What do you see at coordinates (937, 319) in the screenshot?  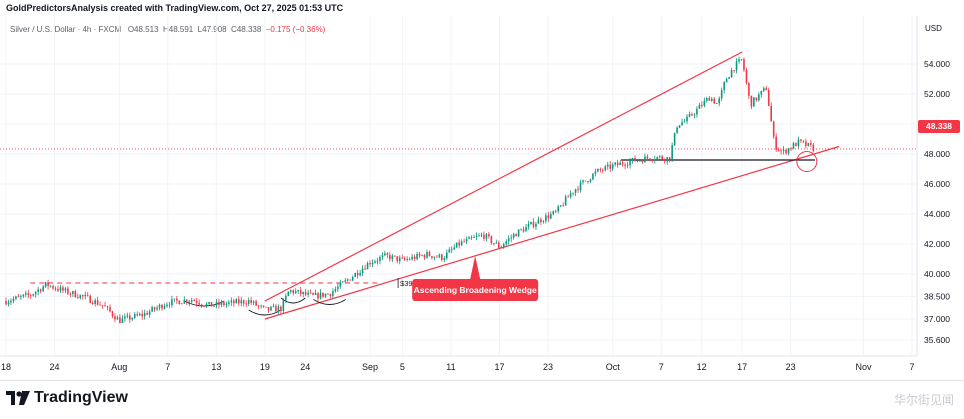 I see `y-tick-label: 37.000` at bounding box center [937, 319].